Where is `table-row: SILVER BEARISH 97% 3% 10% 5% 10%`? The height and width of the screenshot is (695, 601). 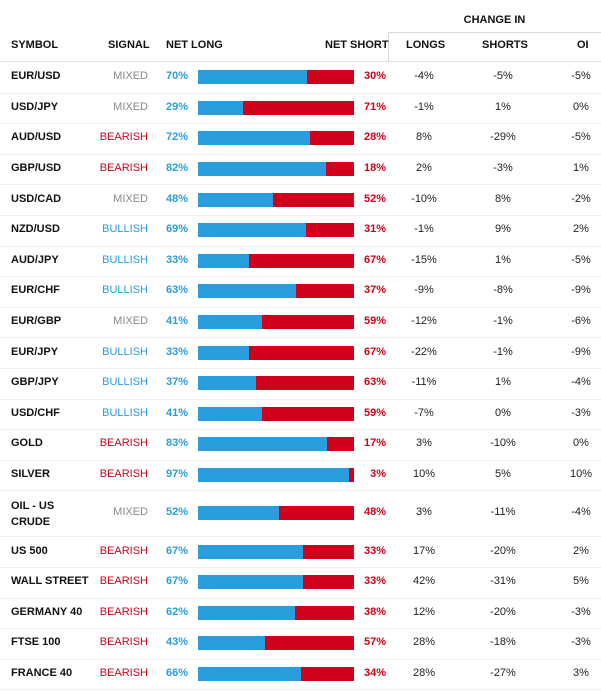 table-row: SILVER BEARISH 97% 3% 10% 5% 10% is located at coordinates (300, 476).